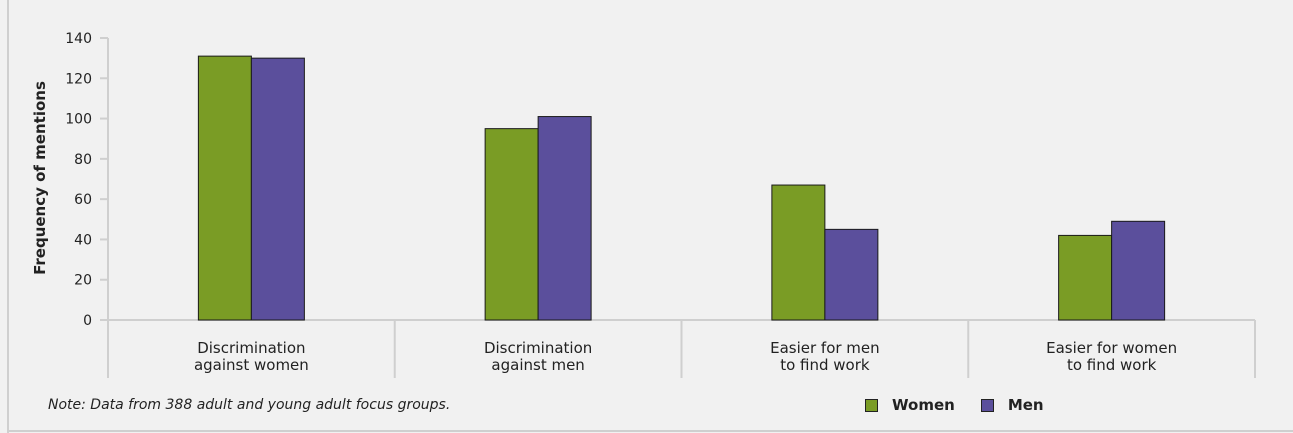 The image size is (1293, 433). I want to click on legend-swatch-men, so click(987, 405).